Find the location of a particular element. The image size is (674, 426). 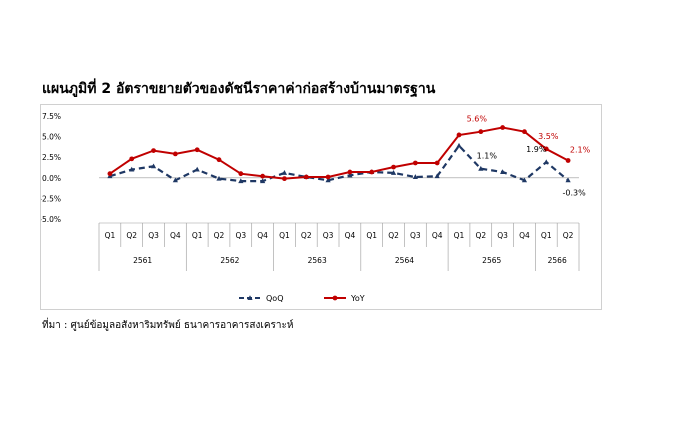

legend-marker-yoy is located at coordinates (335, 298).